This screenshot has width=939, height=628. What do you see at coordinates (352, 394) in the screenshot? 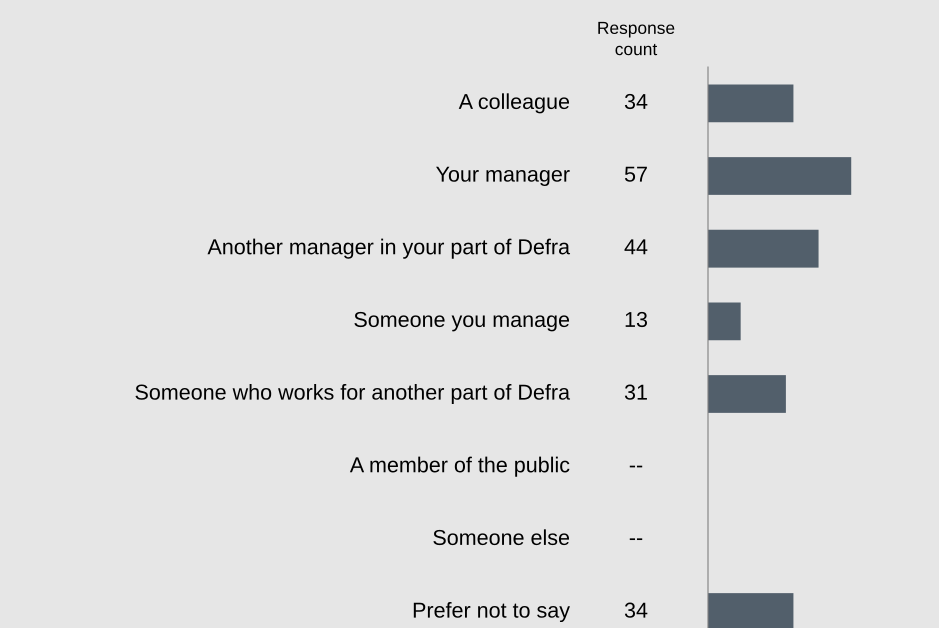
I see `y-tick-label: Someone who works for another part of Defra` at bounding box center [352, 394].